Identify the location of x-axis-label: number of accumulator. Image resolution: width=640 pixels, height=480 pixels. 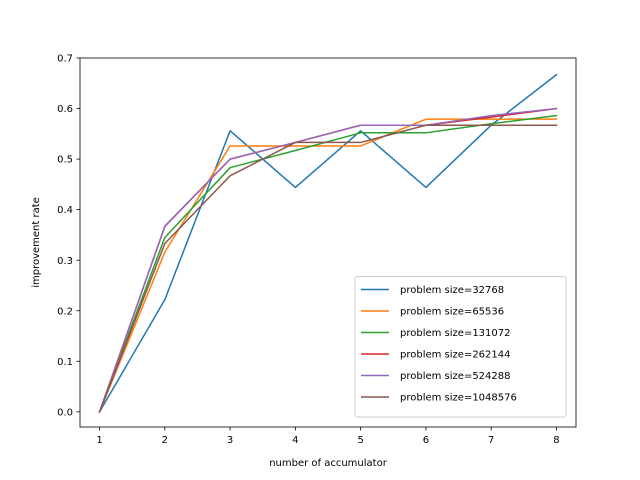
(328, 463).